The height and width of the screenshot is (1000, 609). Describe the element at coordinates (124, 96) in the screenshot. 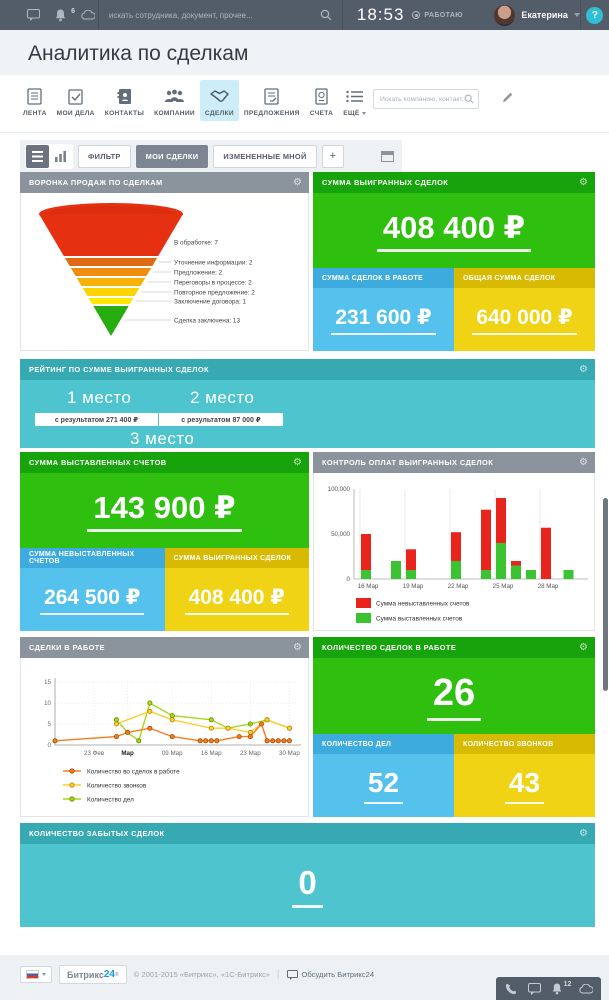

I see `contacts-icon` at that location.